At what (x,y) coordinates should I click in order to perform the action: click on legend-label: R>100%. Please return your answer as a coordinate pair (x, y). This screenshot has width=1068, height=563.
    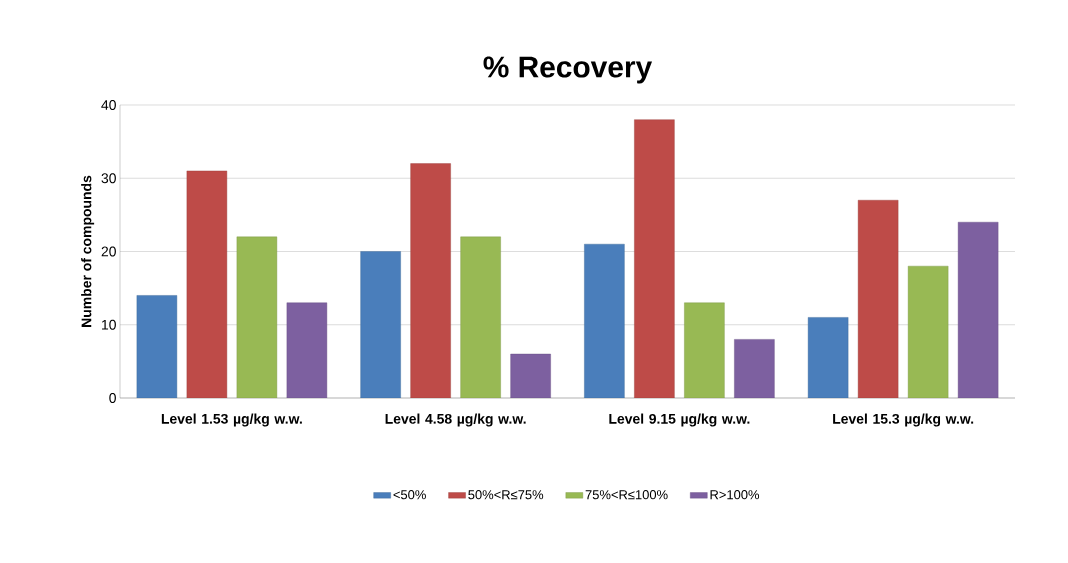
    Looking at the image, I should click on (735, 495).